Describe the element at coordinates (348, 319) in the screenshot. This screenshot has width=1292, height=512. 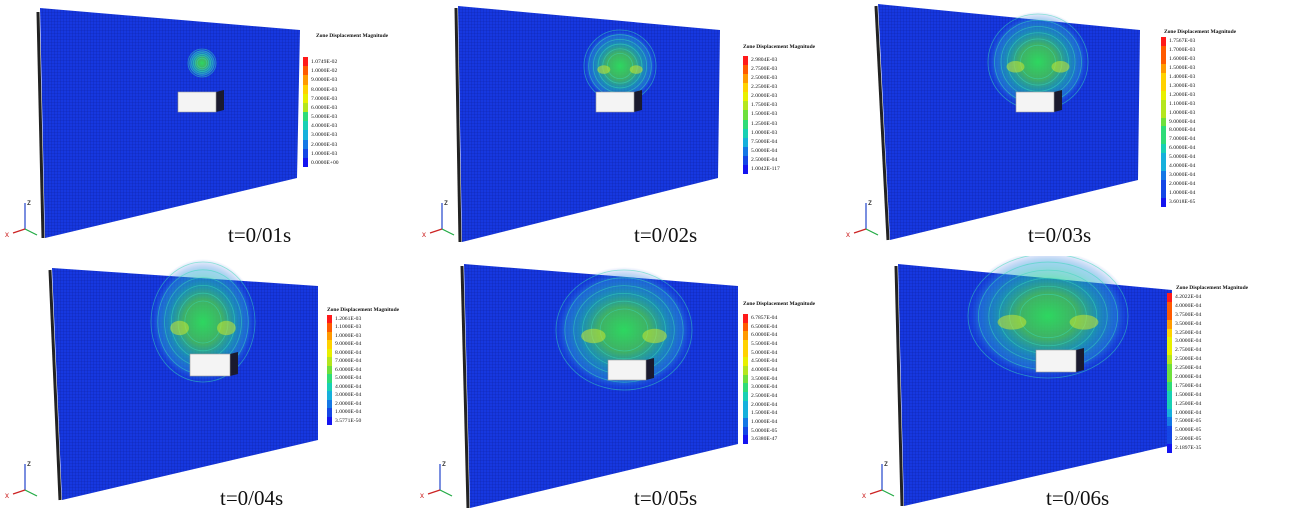
I see `legend-label: 1.2061E-03` at that location.